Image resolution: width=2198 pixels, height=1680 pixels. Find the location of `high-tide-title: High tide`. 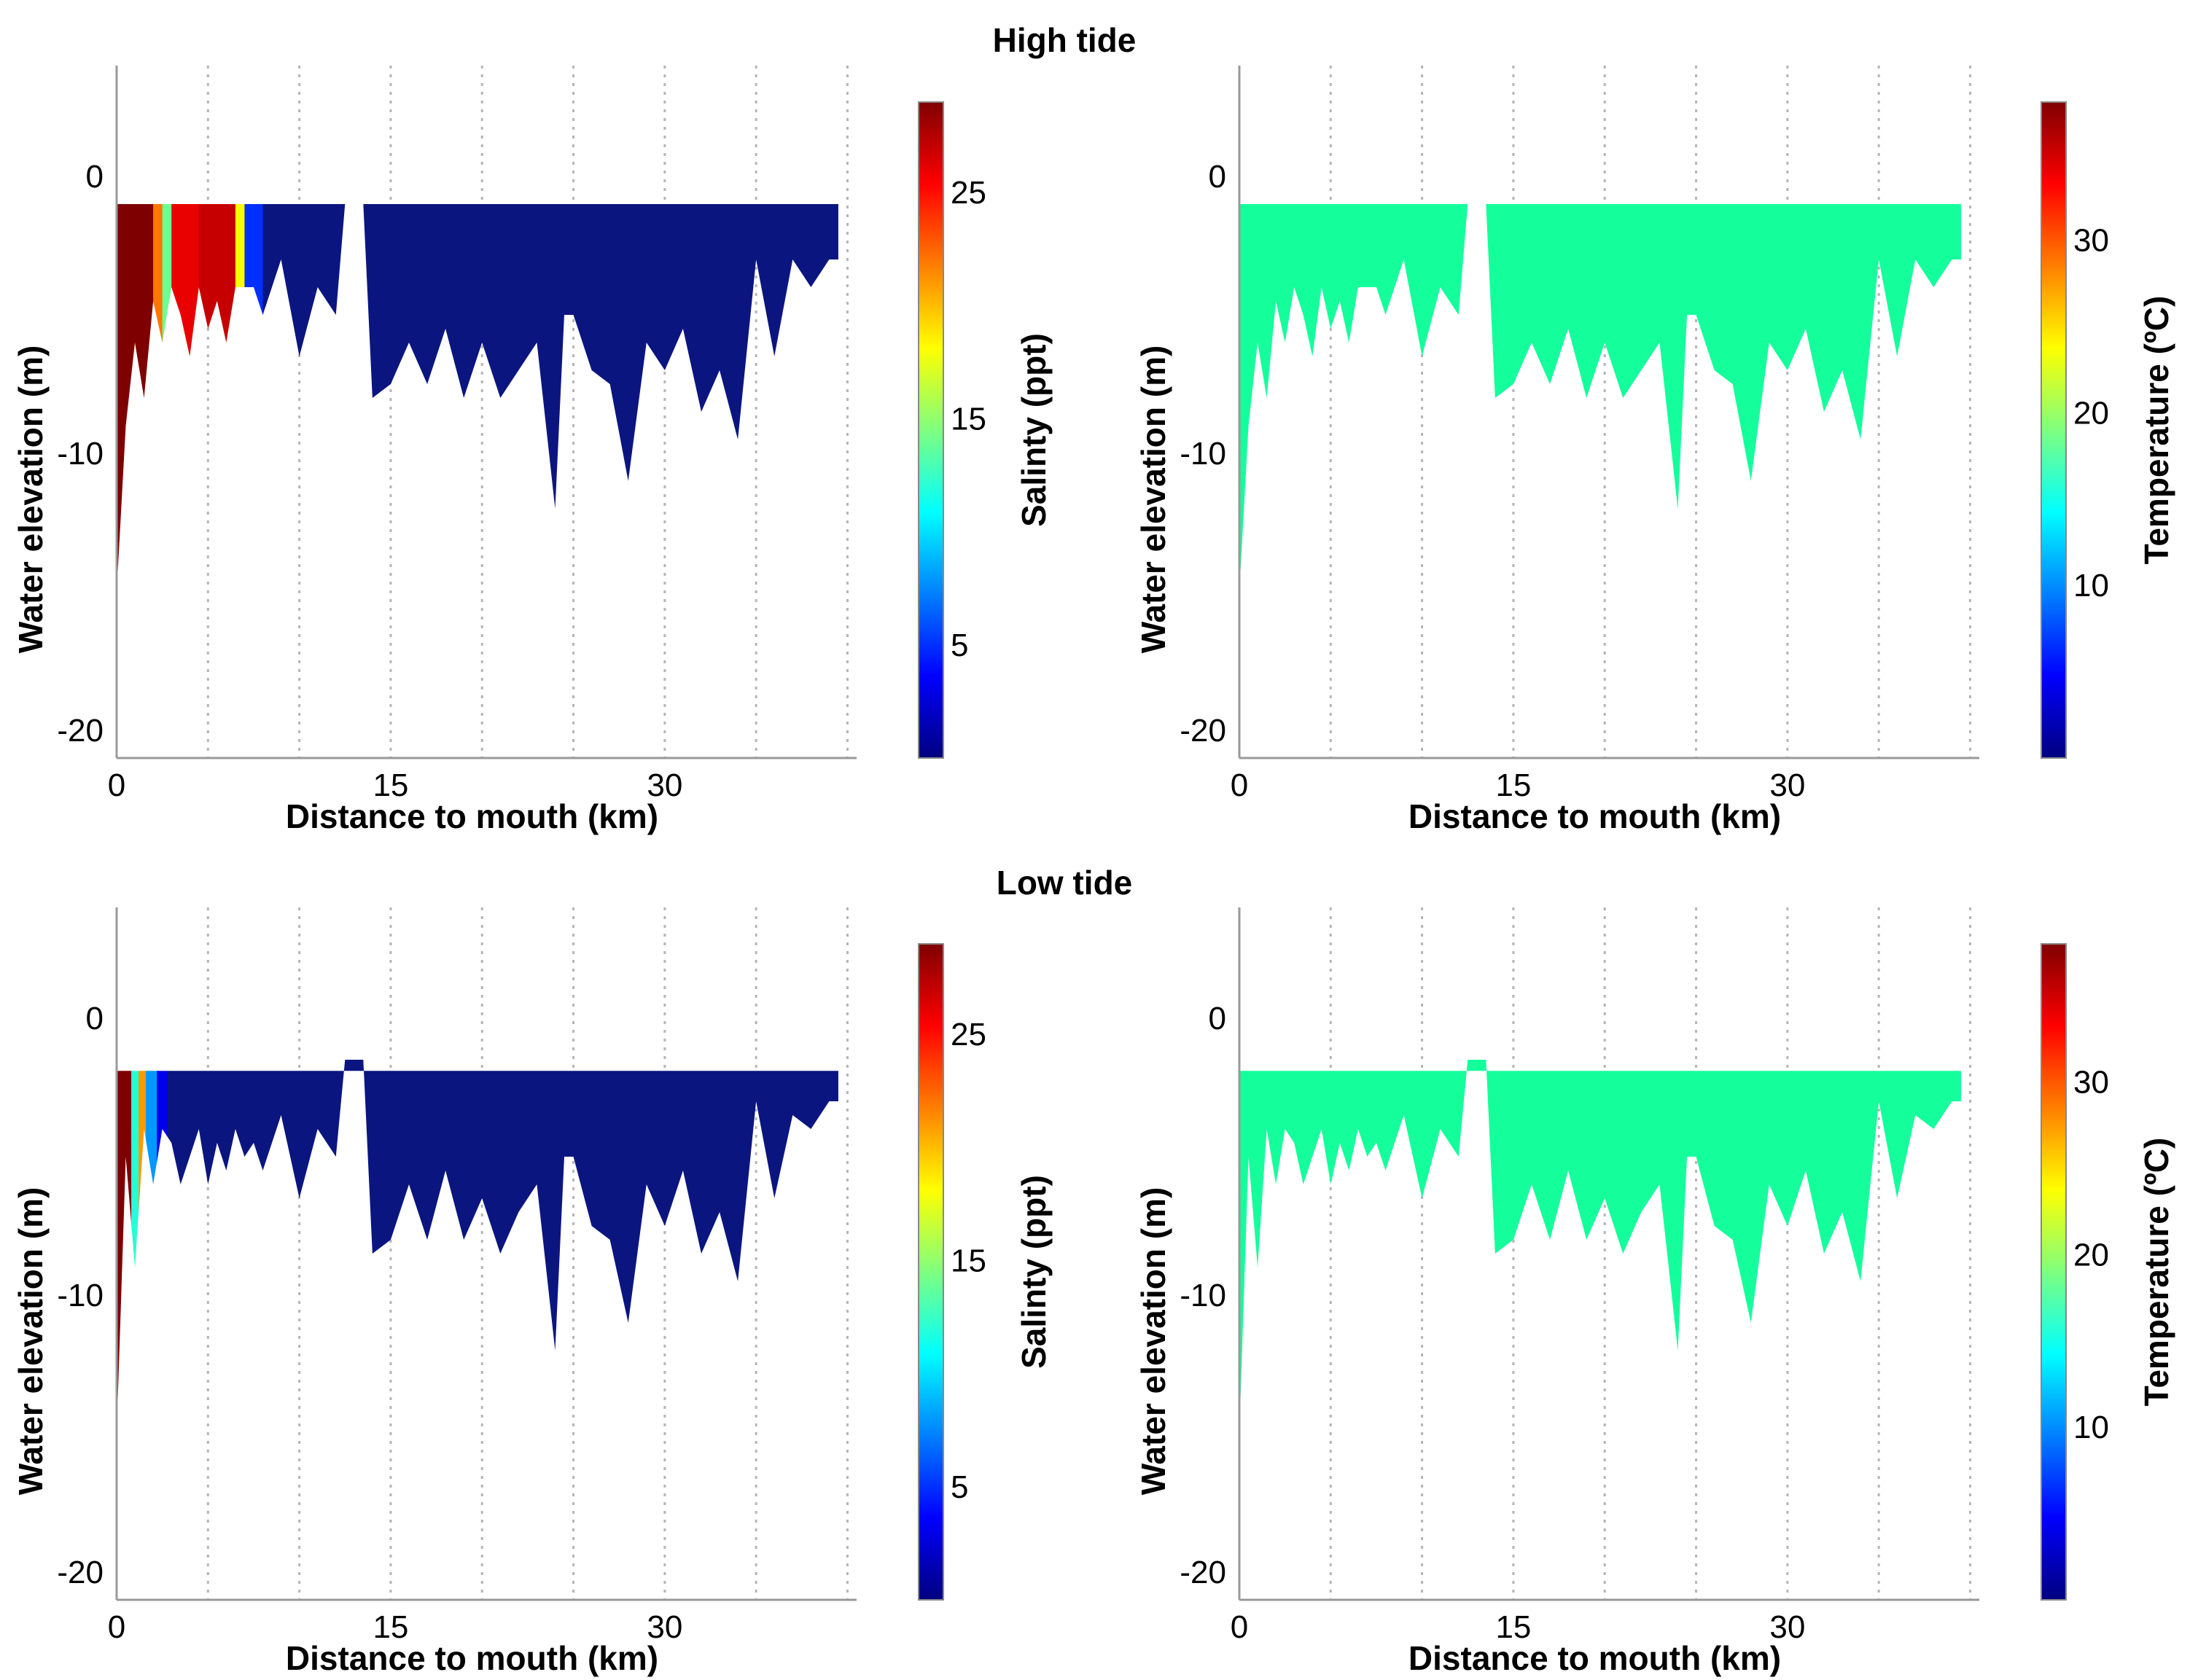

high-tide-title: High tide is located at coordinates (1064, 40).